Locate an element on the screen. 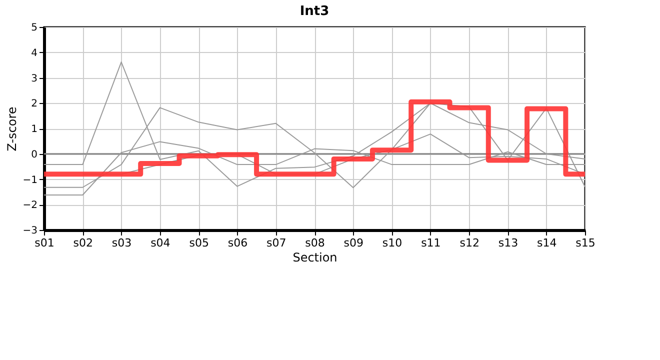  y-tick-label: 0 is located at coordinates (34, 154).